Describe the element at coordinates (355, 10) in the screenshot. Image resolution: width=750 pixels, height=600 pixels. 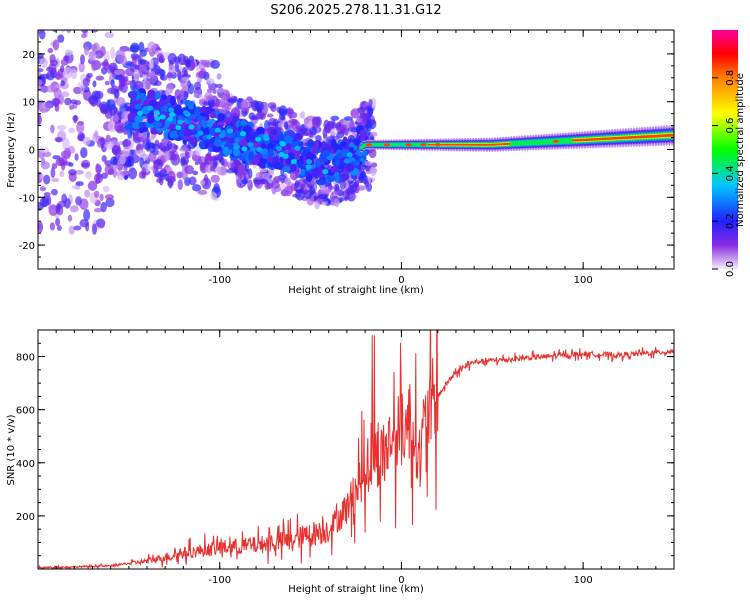
I see `chart-title: S206.2025.278.11.31.G12` at that location.